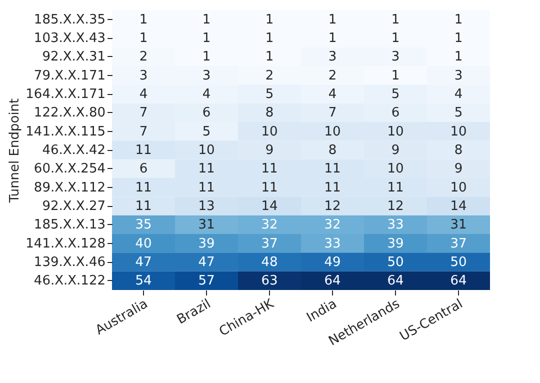 The height and width of the screenshot is (383, 540). I want to click on data-label: 35, so click(143, 225).